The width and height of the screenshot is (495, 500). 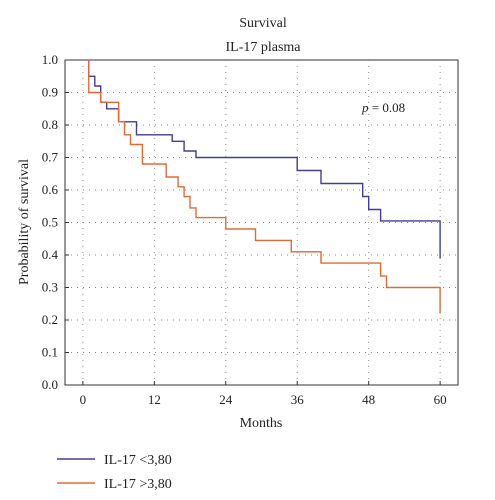 What do you see at coordinates (138, 460) in the screenshot?
I see `legend-label-series-1: IL-17 <3,80` at bounding box center [138, 460].